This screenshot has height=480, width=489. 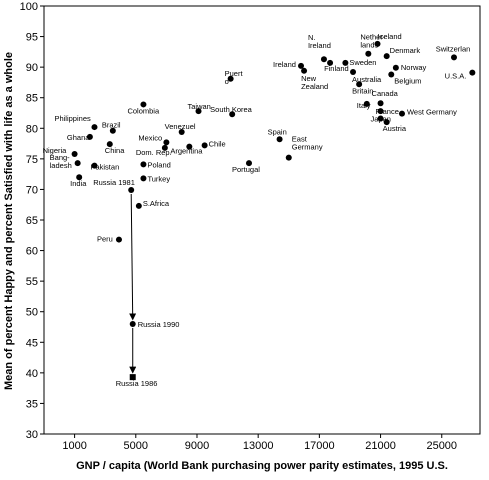 I want to click on data-point-label: Puert o, so click(x=234, y=77).